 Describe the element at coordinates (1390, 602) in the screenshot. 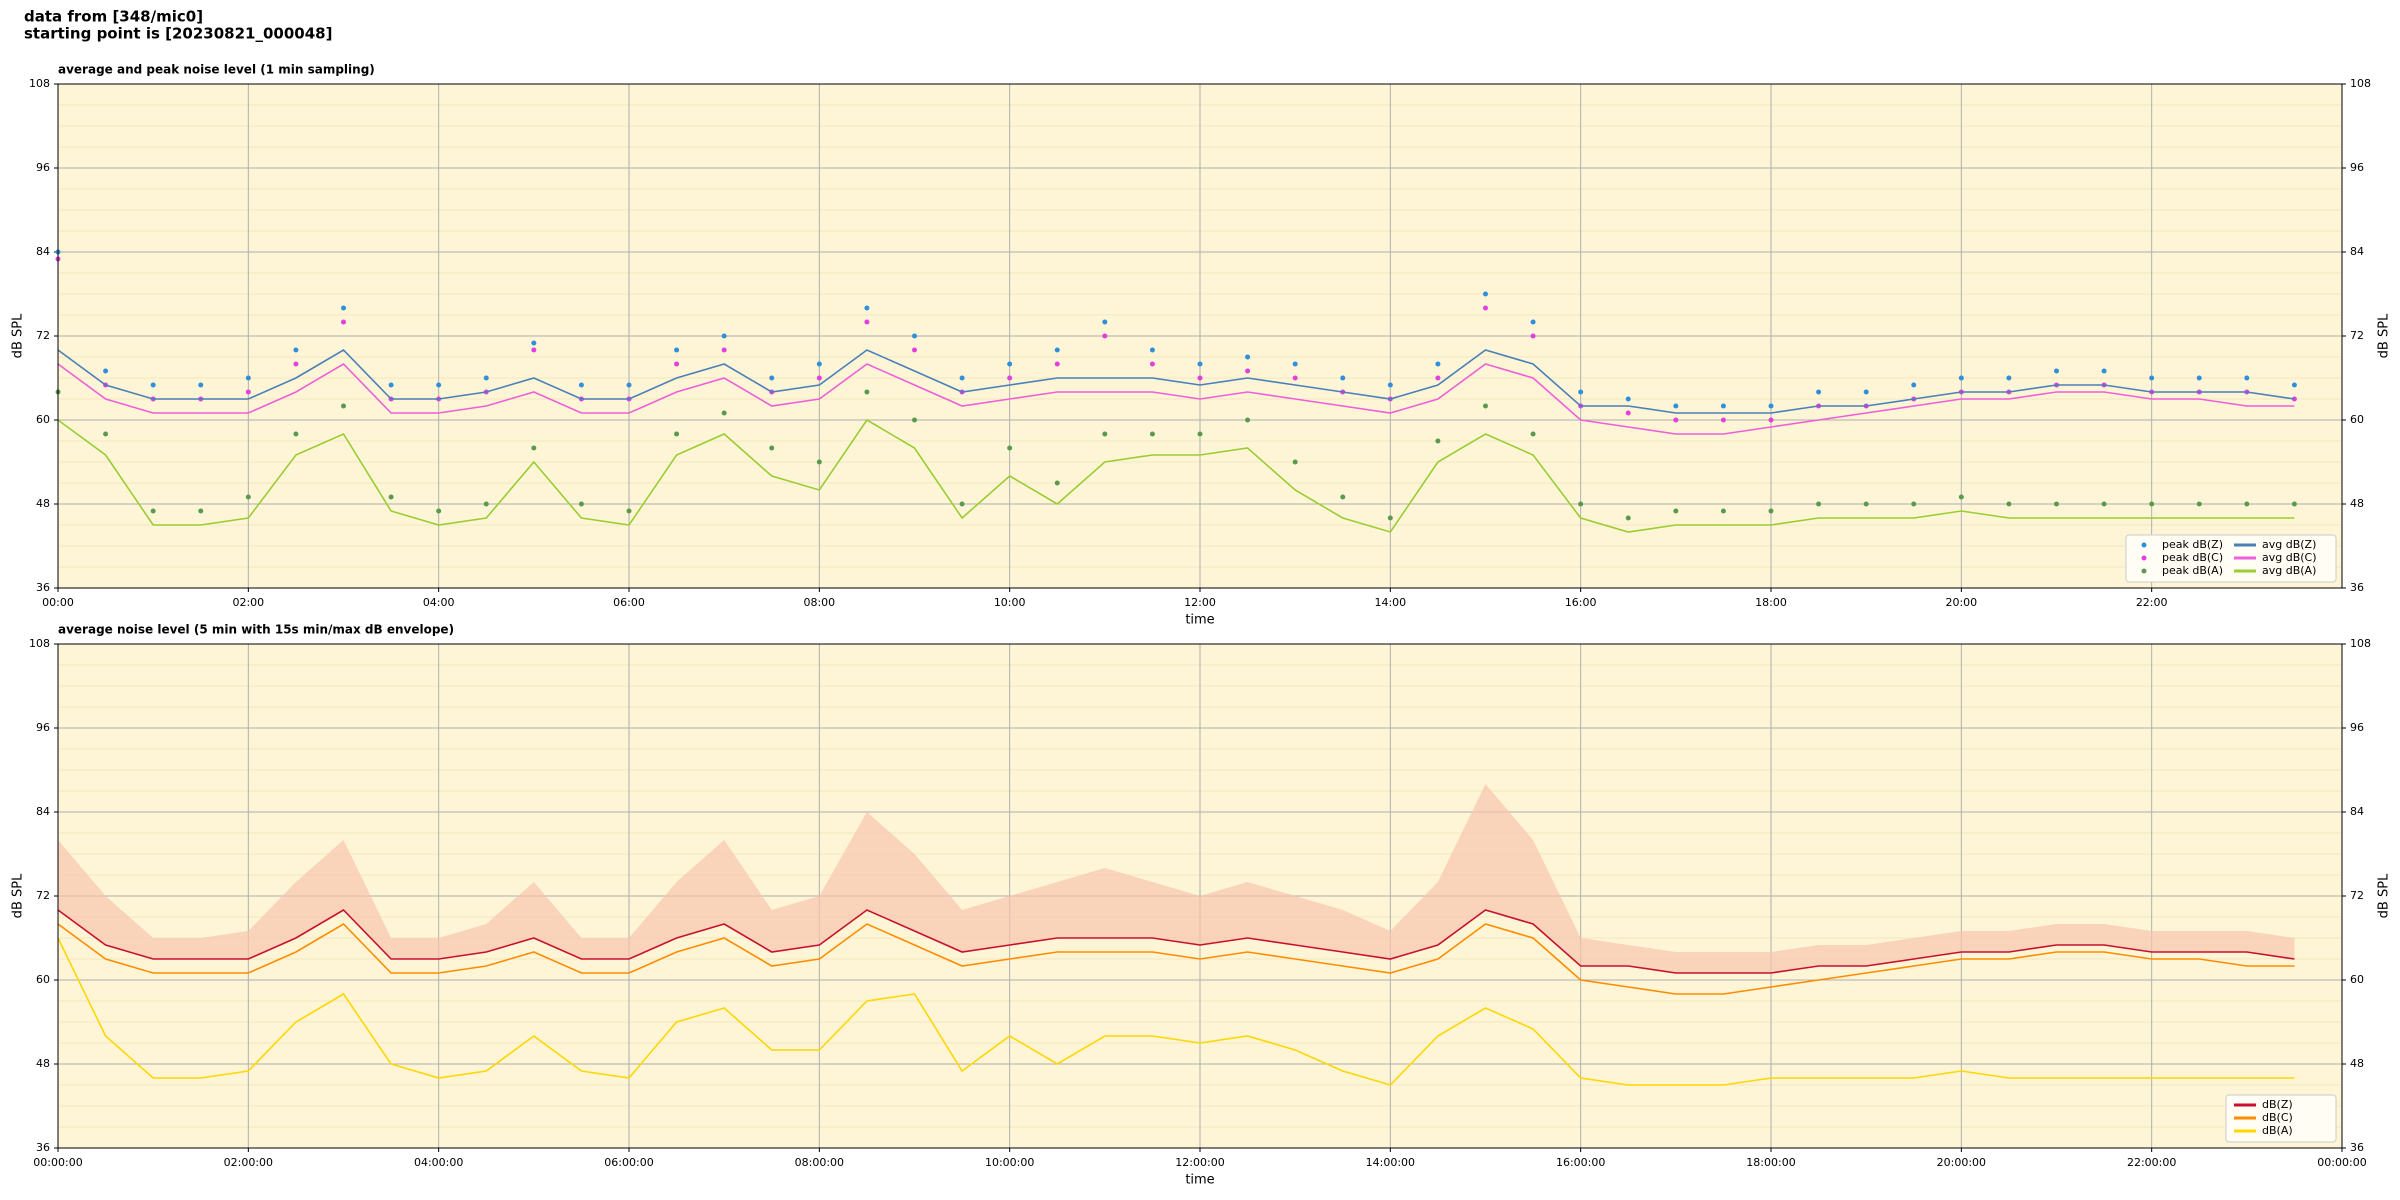

I see `x-tick-label: 14:00` at that location.